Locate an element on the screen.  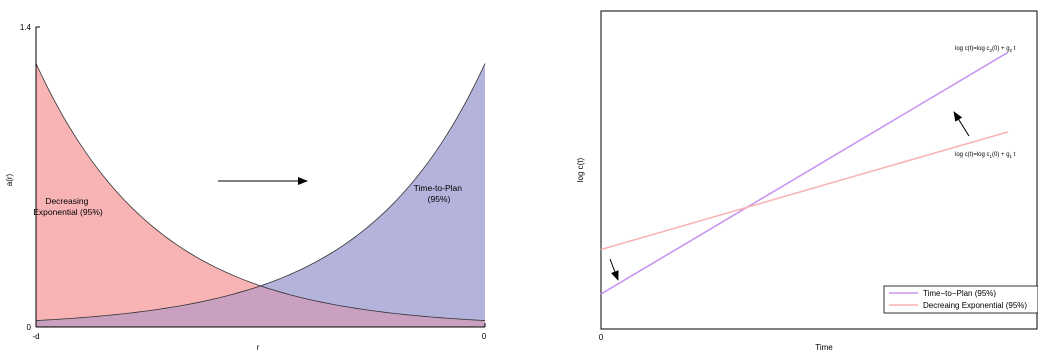
eq1-annotation: log c(t)=log c1(0) + g1 t is located at coordinates (985, 155).